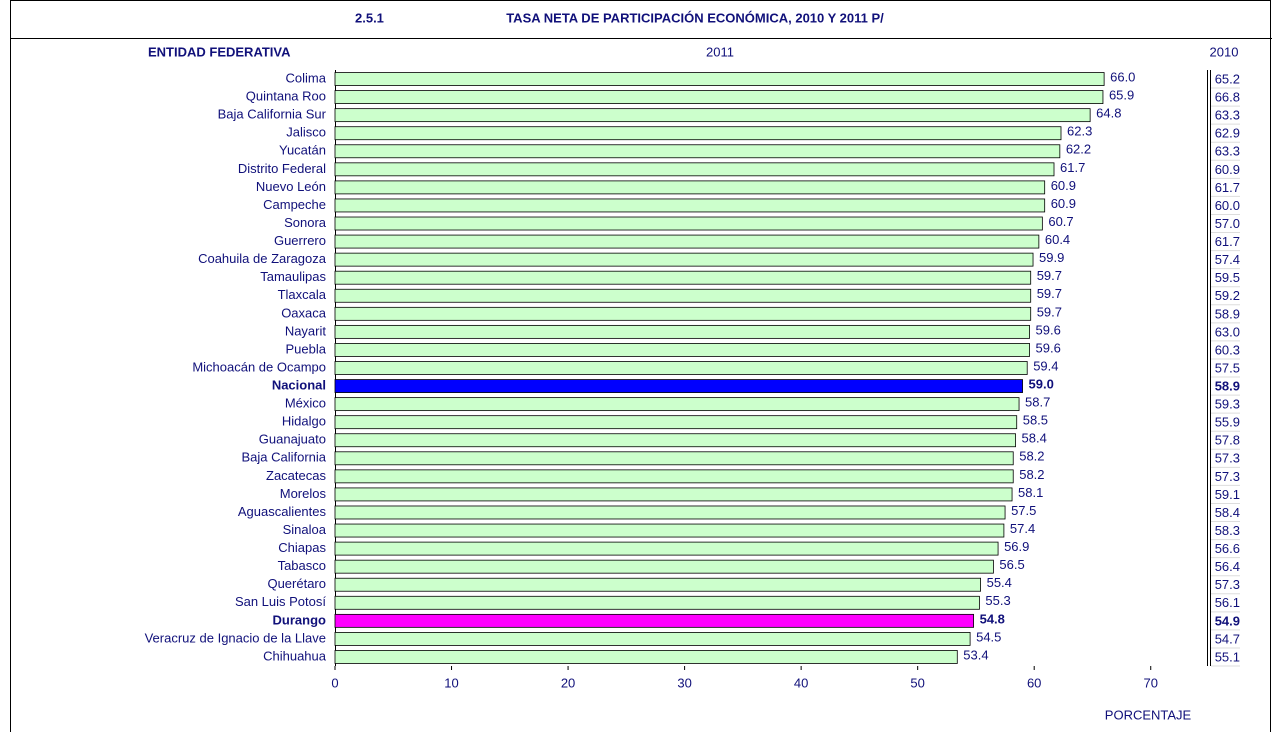 This screenshot has width=1272, height=732. Describe the element at coordinates (1034, 682) in the screenshot. I see `x-tick-label: 60` at that location.